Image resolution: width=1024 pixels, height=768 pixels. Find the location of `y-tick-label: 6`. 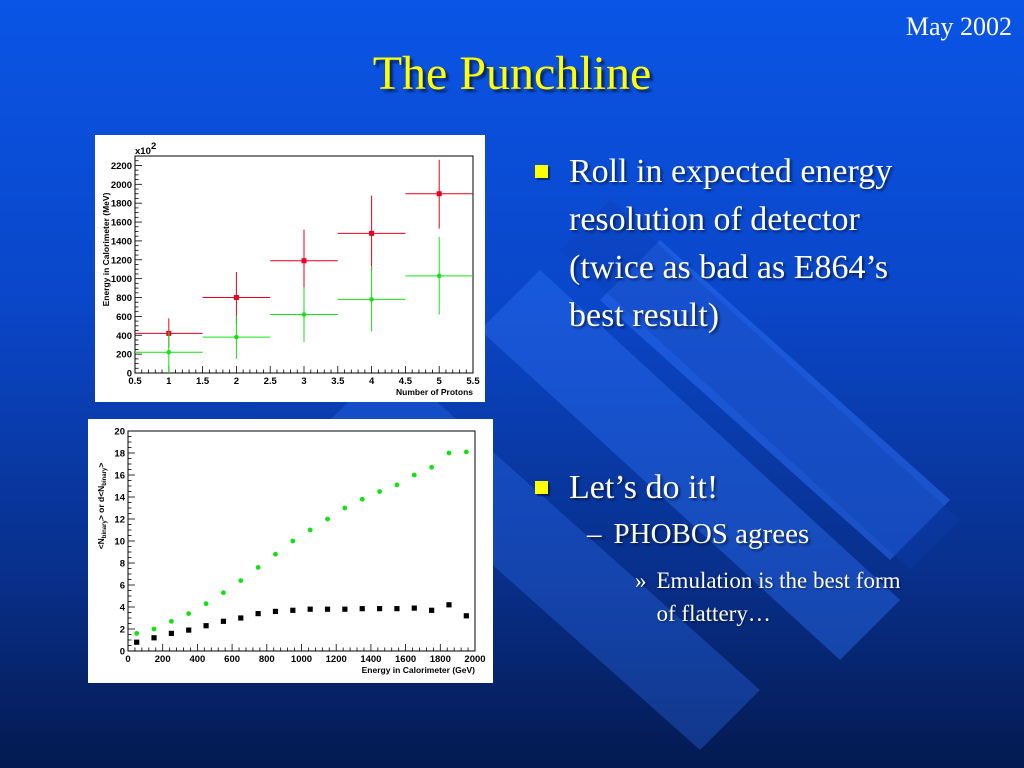

y-tick-label: 6 is located at coordinates (122, 586).